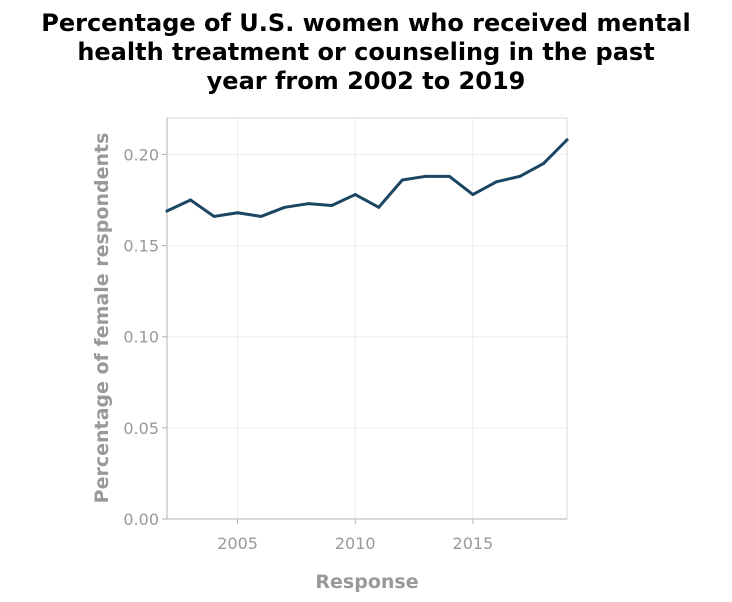 Image resolution: width=732 pixels, height=602 pixels. I want to click on series-layer, so click(367, 178).